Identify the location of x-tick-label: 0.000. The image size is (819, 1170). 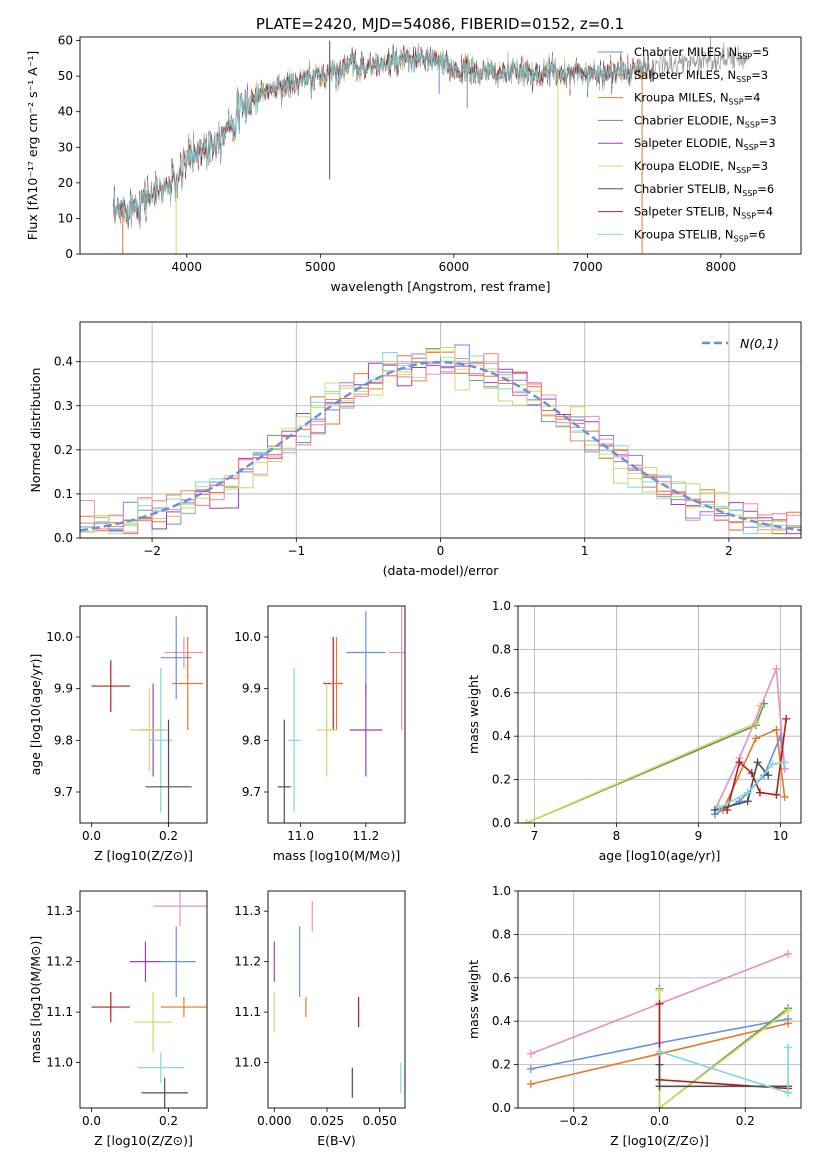
(274, 1121).